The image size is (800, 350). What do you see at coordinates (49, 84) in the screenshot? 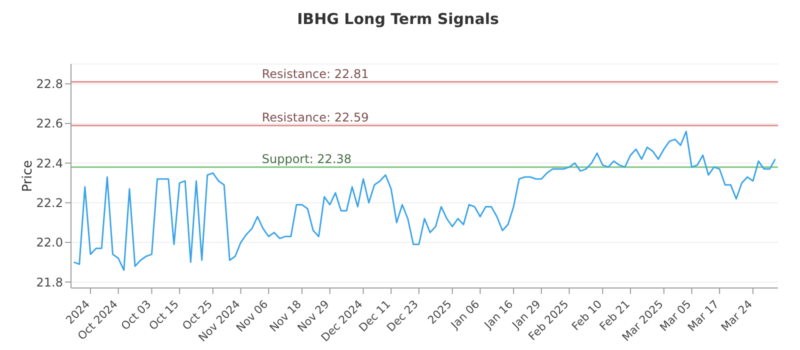
I see `y-tick-label: 22.8` at bounding box center [49, 84].